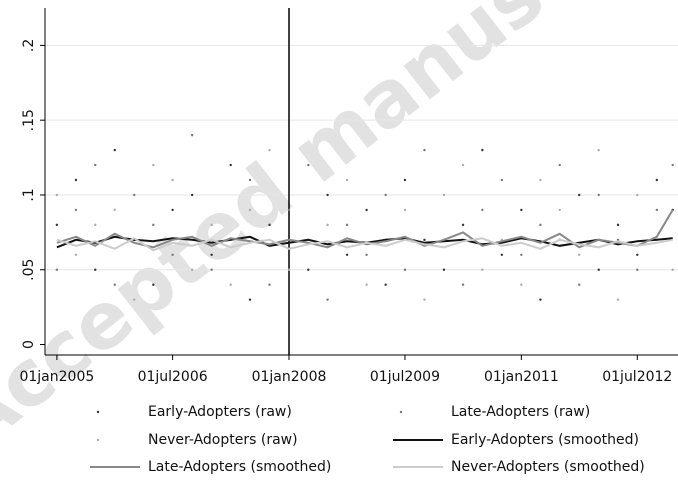 The width and height of the screenshot is (678, 485). I want to click on smoothed-line, so click(364, 244).